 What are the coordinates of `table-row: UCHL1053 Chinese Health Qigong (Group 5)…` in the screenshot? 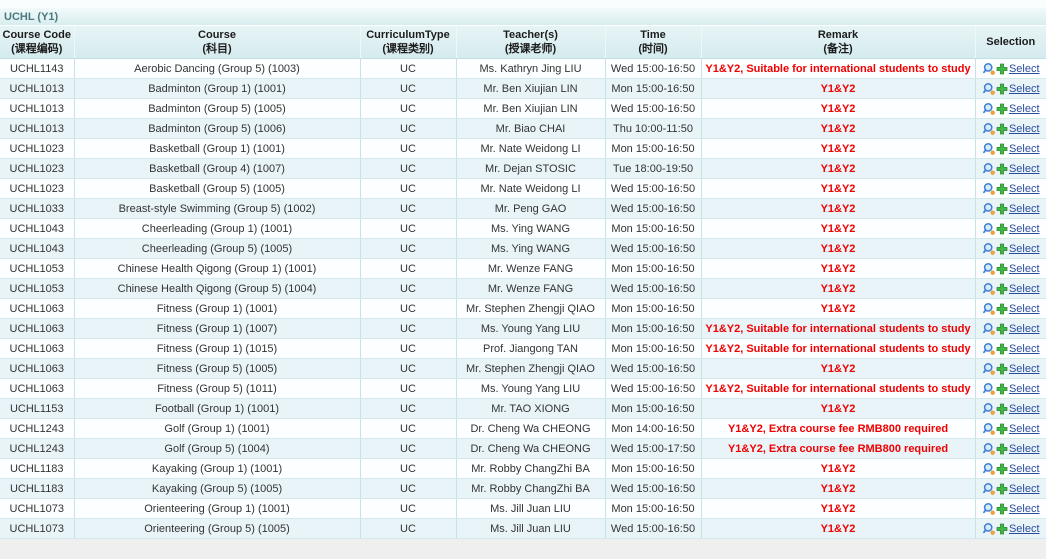 It's located at (523, 288).